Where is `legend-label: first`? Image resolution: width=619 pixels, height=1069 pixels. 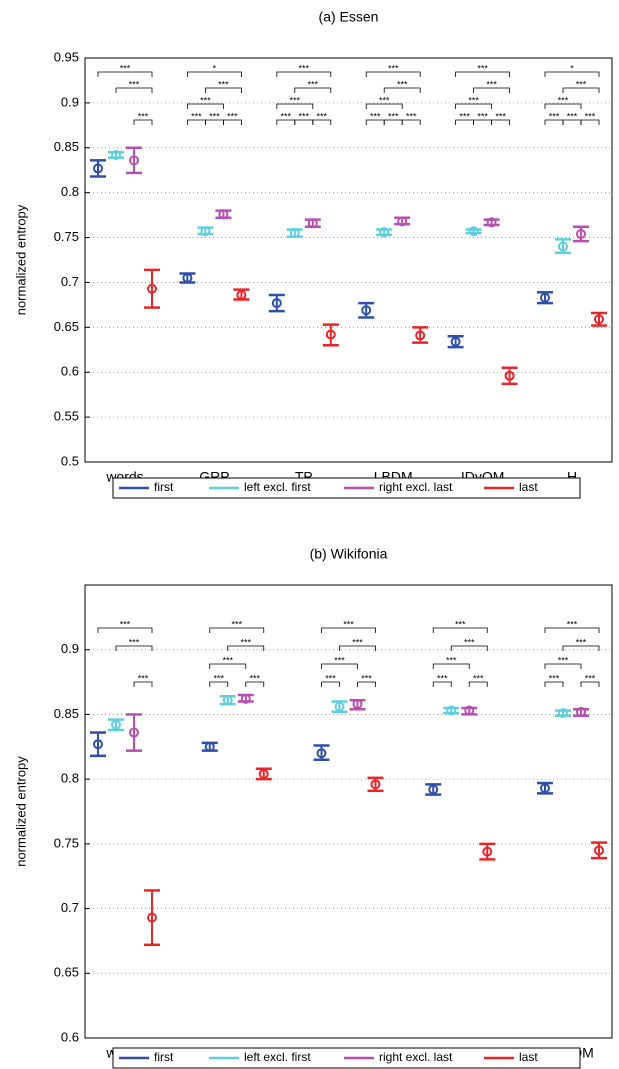
legend-label: first is located at coordinates (164, 1057).